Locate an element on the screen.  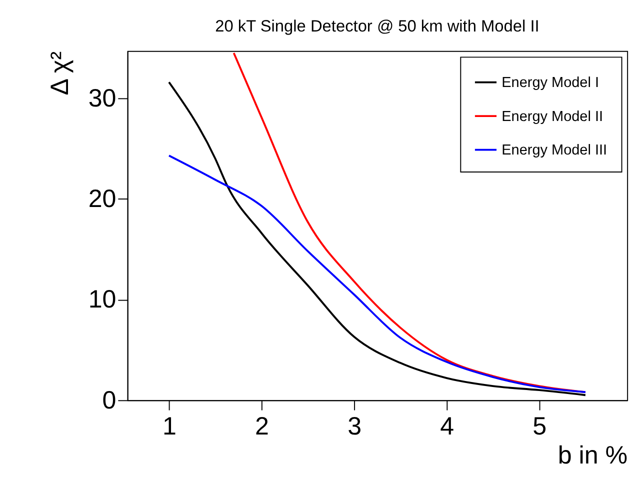
y-tick-label: 30 is located at coordinates (102, 98).